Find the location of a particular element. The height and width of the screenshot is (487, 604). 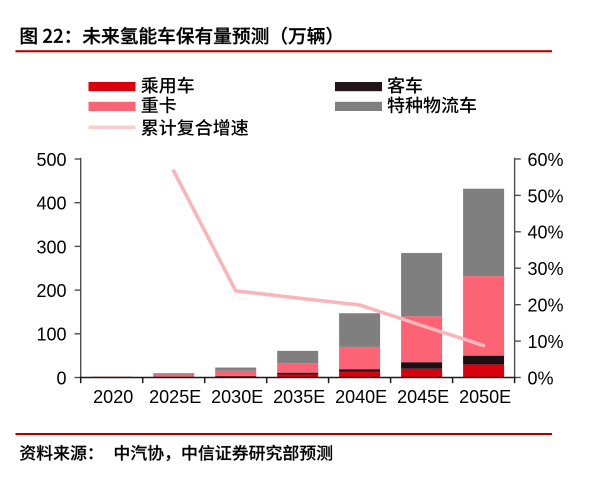

svg-text: 100 is located at coordinates (51, 335).